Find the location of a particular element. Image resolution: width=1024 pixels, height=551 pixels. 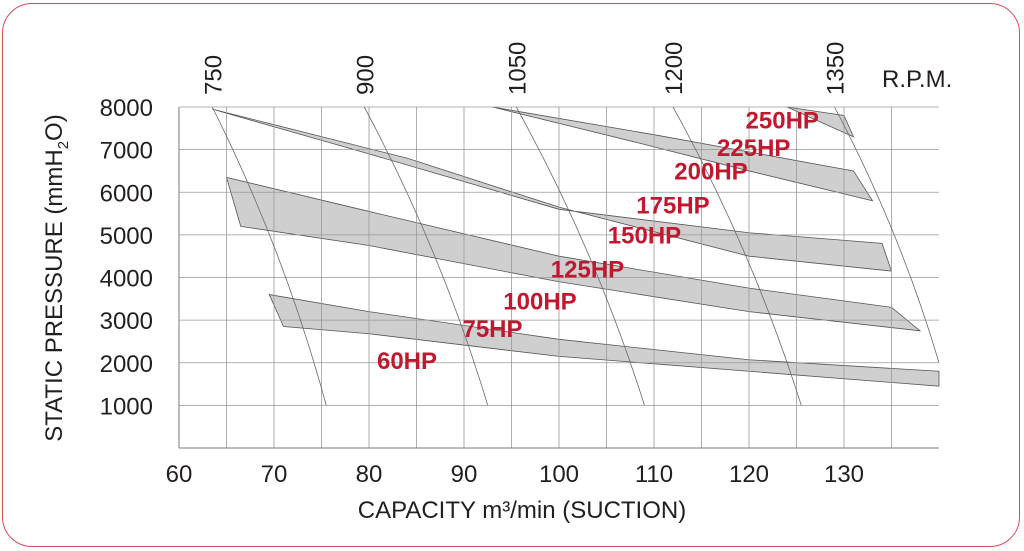

y-tick-label: 3000 is located at coordinates (126, 321).